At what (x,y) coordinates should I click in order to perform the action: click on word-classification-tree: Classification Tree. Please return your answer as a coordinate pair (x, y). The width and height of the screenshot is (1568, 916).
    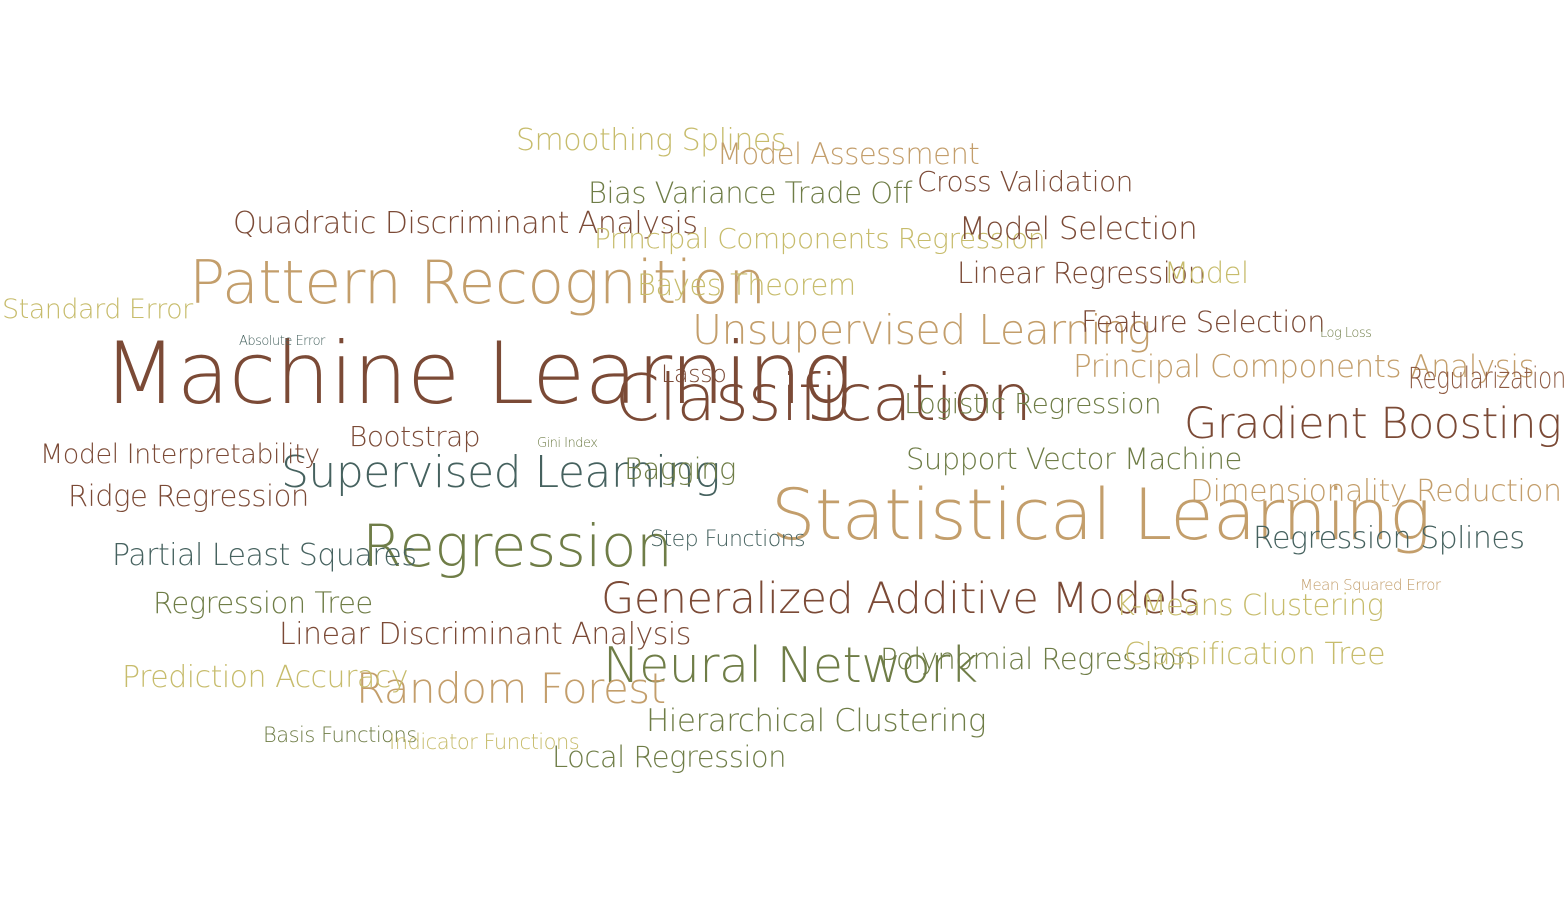
    Looking at the image, I should click on (1255, 654).